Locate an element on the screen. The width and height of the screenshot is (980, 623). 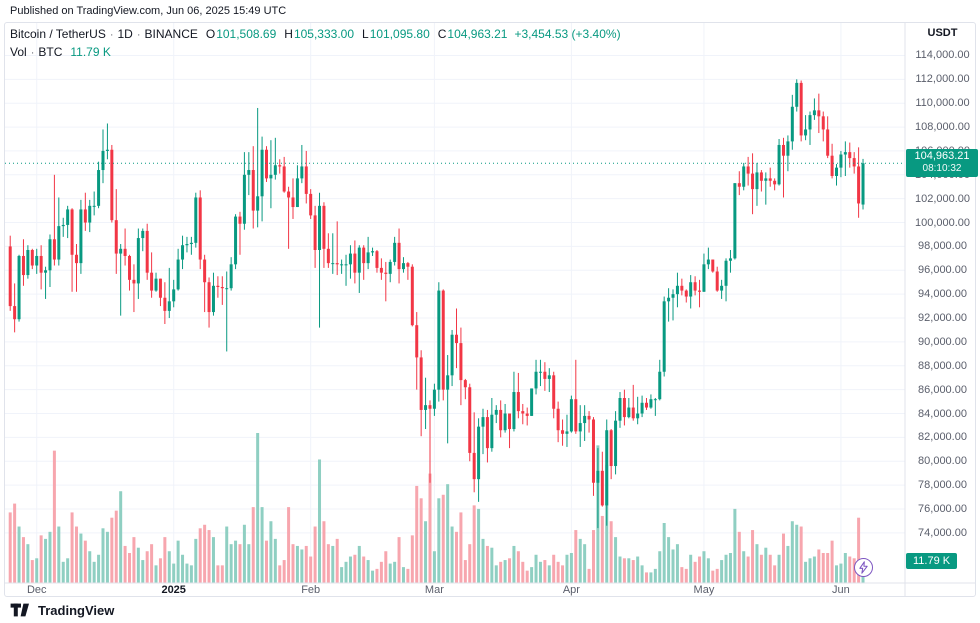
low-value: 101,095.80 is located at coordinates (399, 34).